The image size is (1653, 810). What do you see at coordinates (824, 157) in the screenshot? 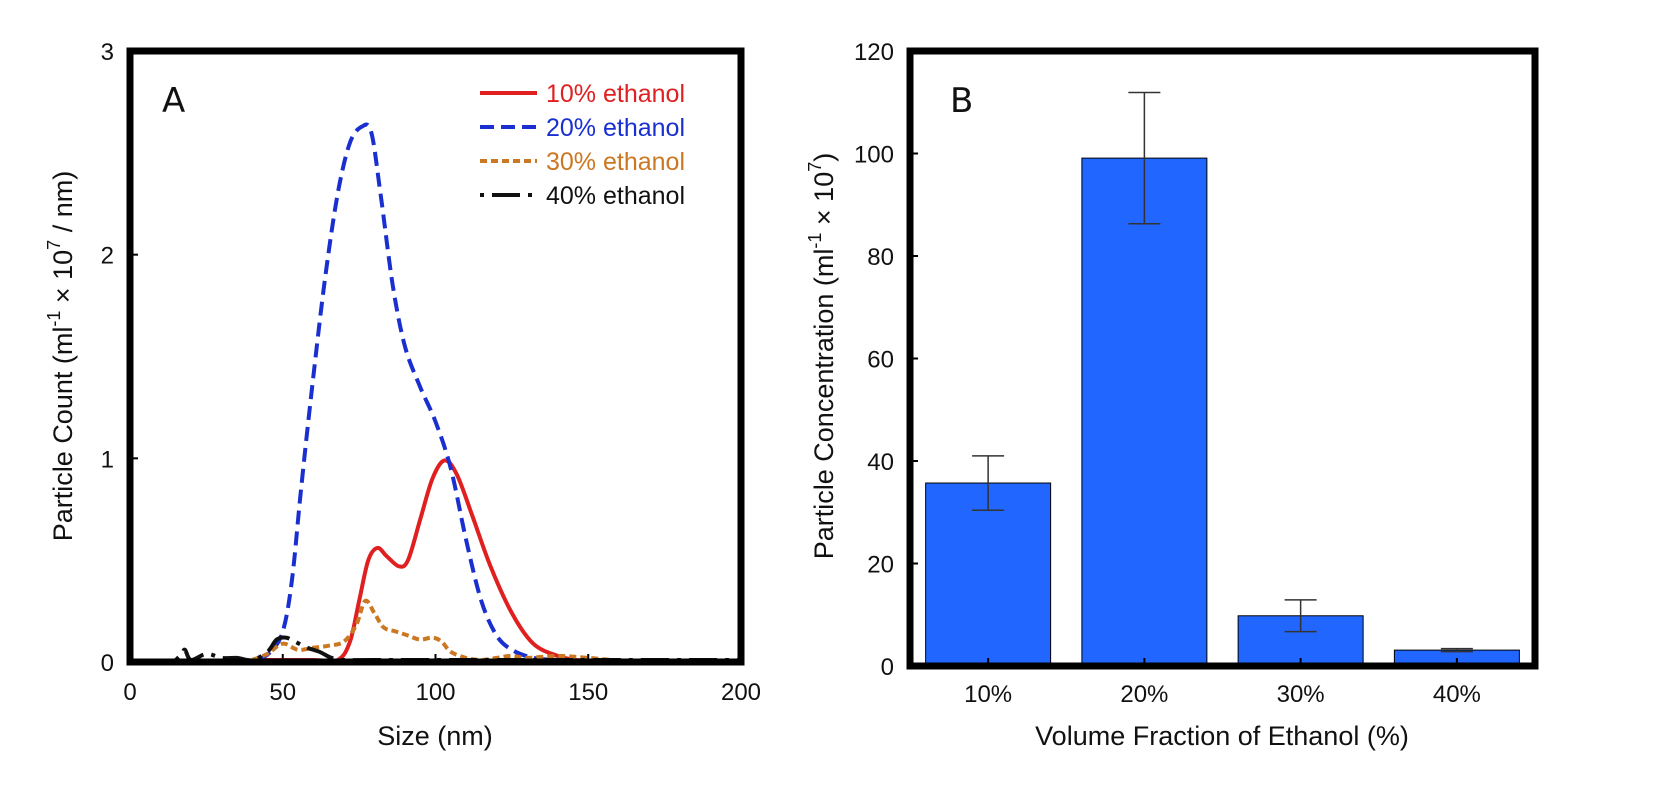
I see `panel-b-y-title-part3: )` at bounding box center [824, 157].